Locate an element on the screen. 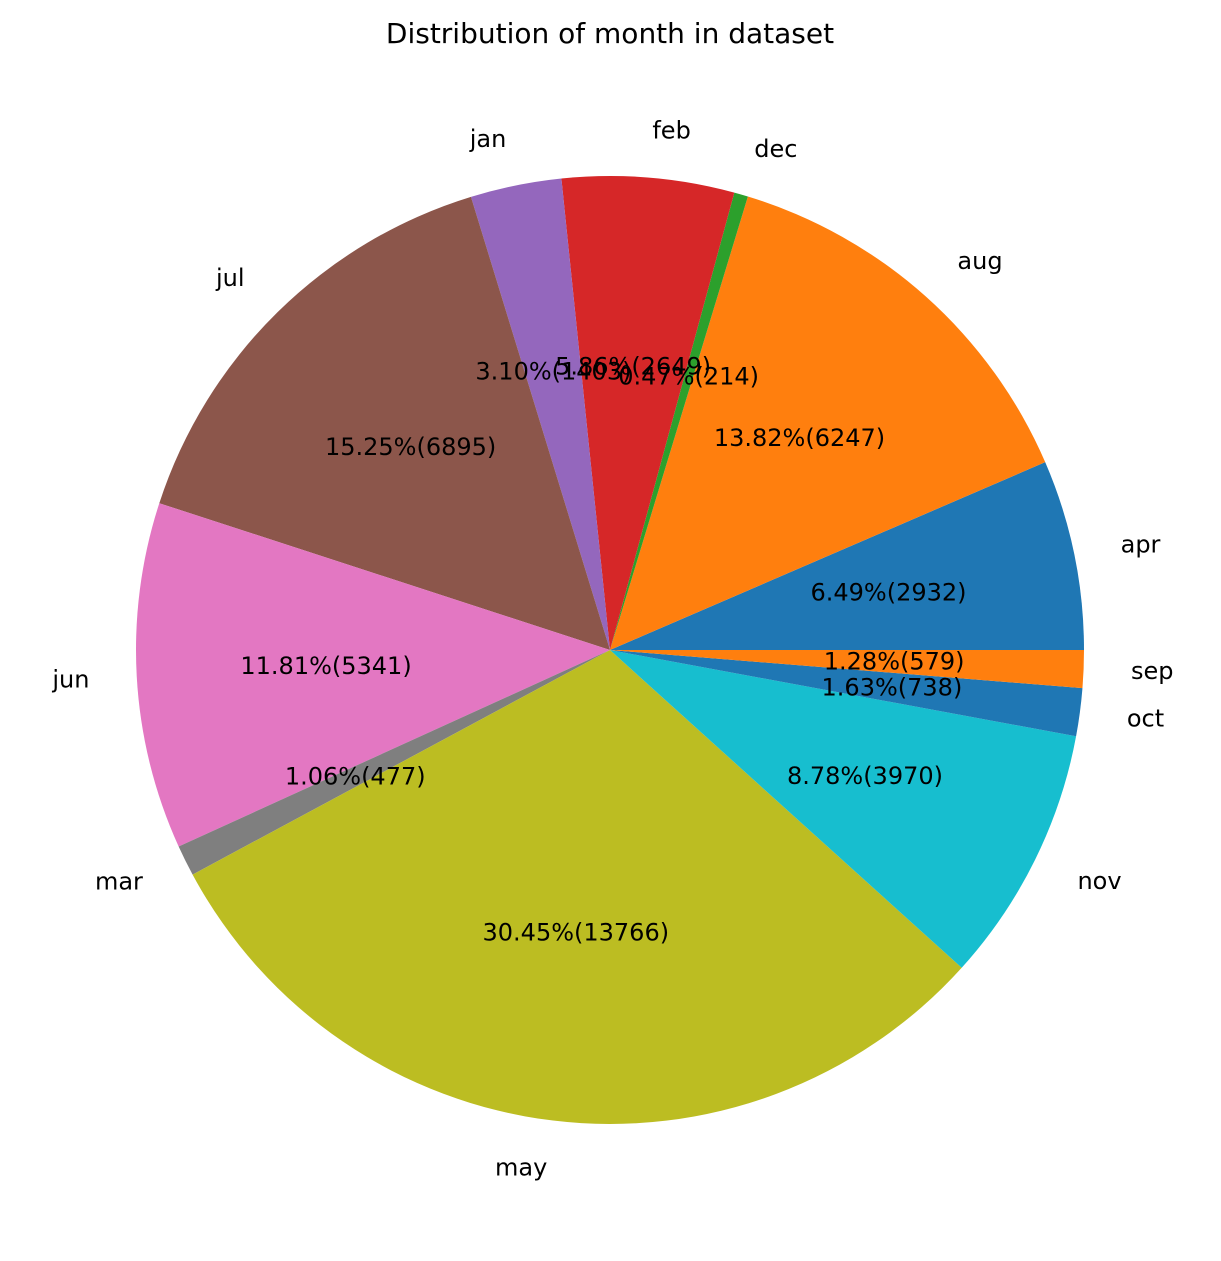  pie-slice-jul is located at coordinates (384, 423).